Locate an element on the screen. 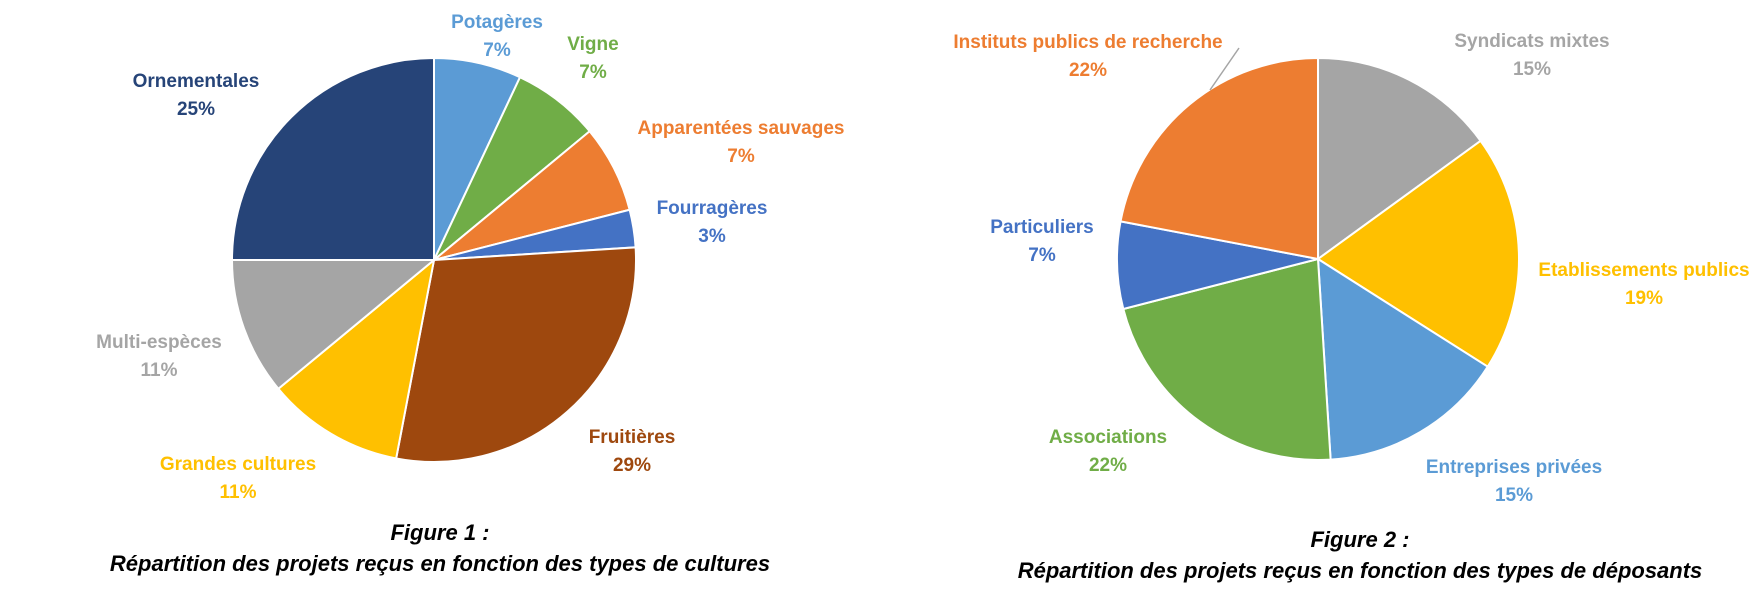  slice-label-potageres: Potagères is located at coordinates (497, 22).